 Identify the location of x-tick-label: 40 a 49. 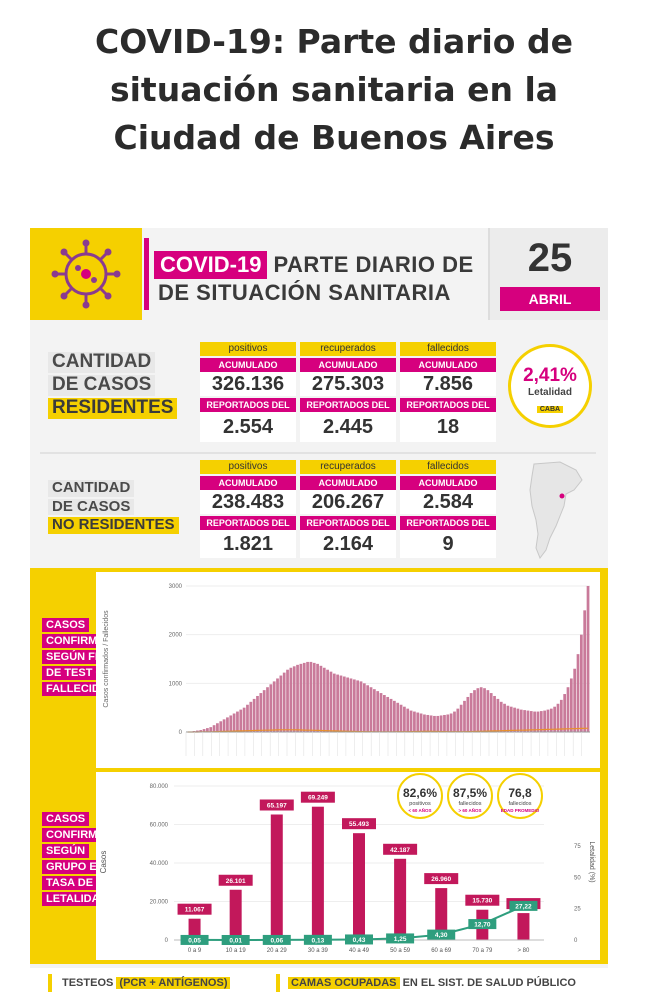
(359, 951).